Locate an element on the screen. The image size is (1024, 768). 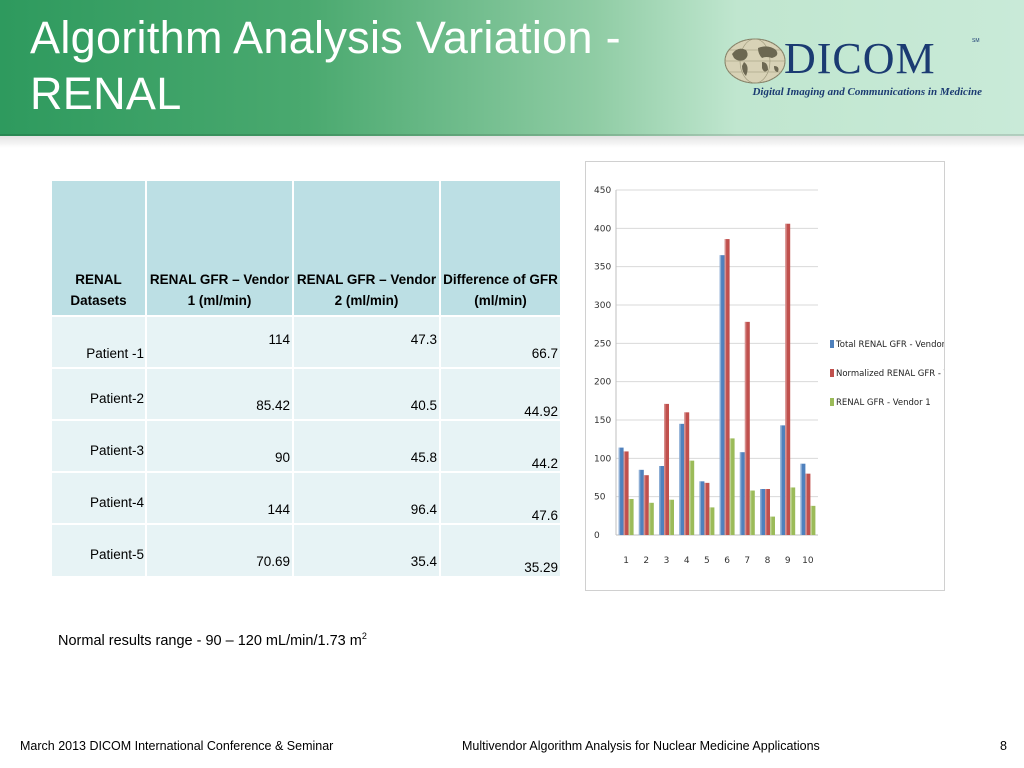
cell-difference: 35.29 is located at coordinates (500, 549).